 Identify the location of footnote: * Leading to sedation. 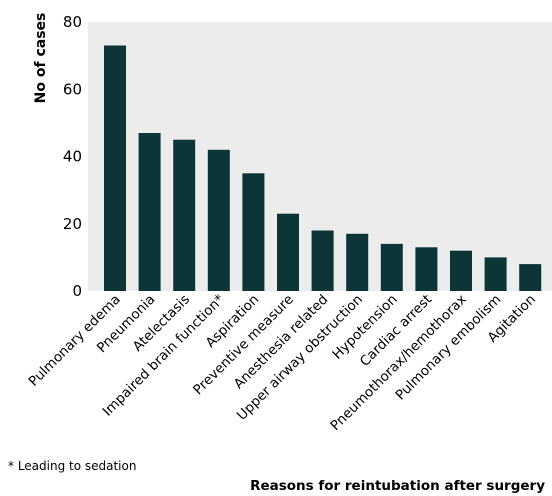
(72, 466).